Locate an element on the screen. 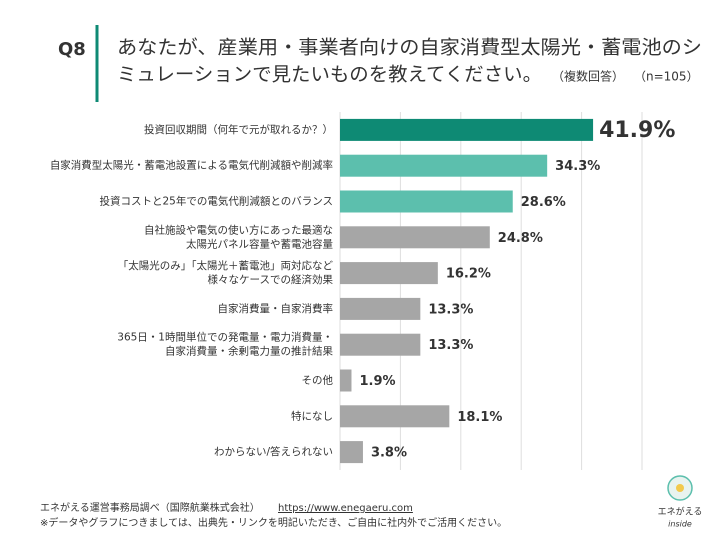  category-line: わからない/答えられない is located at coordinates (273, 451).